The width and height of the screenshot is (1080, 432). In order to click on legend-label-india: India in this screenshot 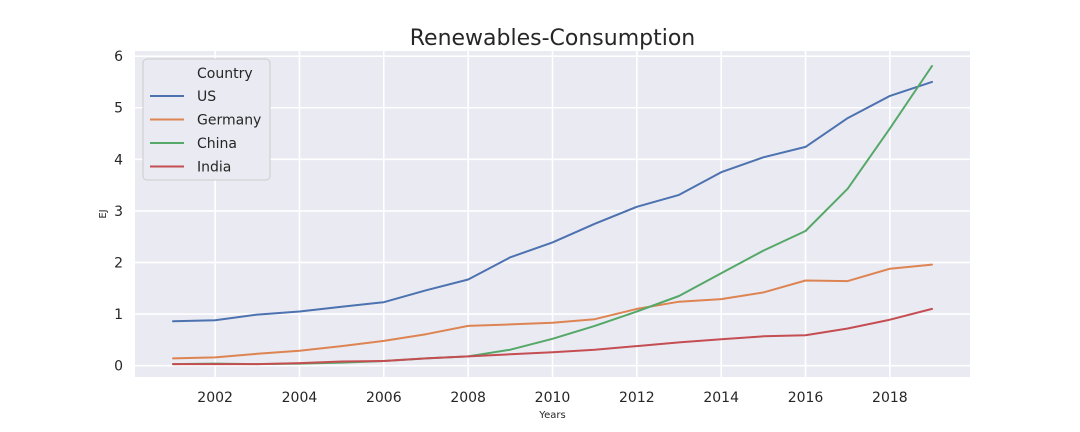, I will do `click(214, 168)`.